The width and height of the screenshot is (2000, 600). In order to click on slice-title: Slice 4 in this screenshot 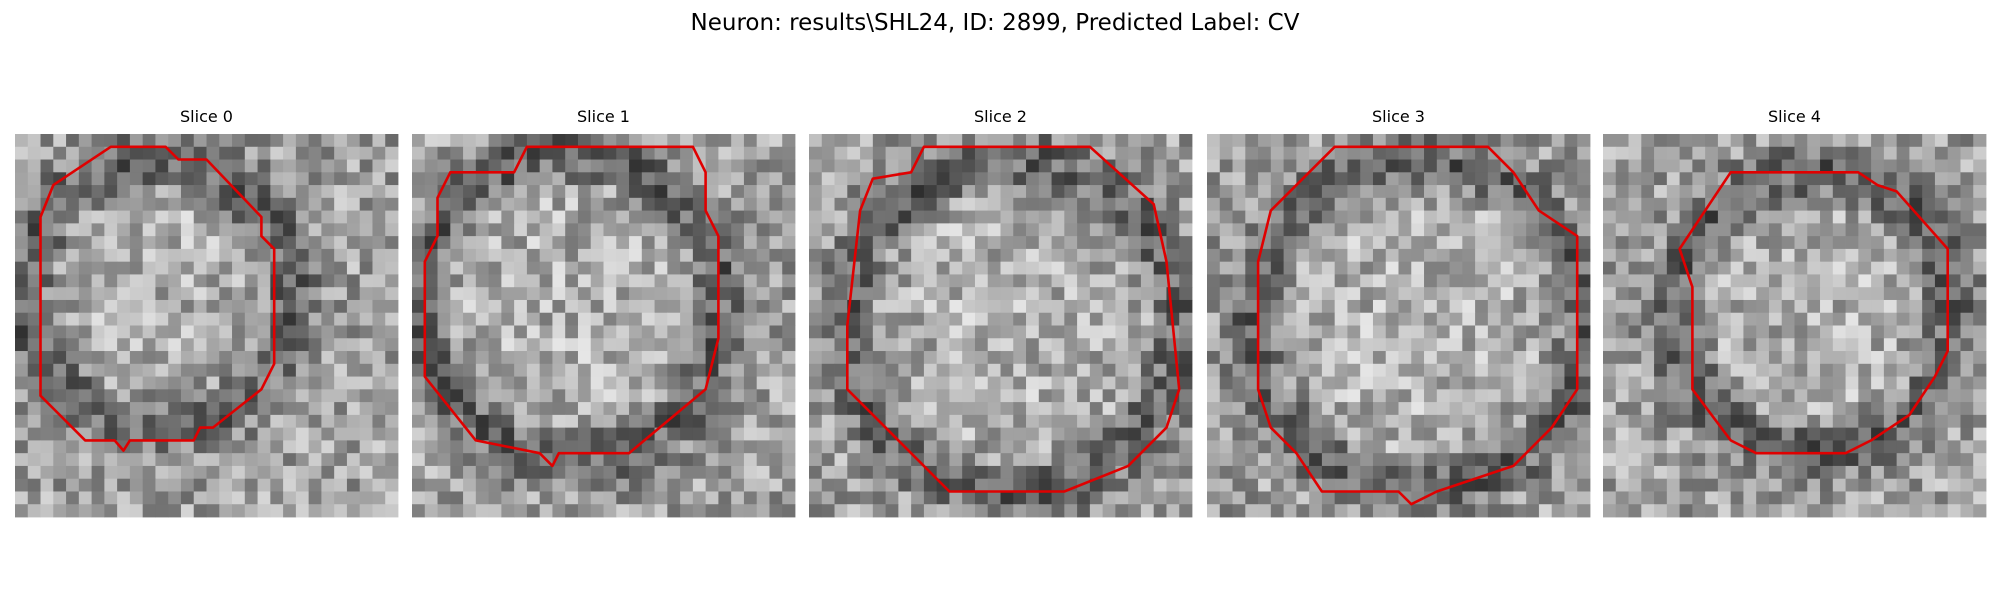, I will do `click(1794, 116)`.